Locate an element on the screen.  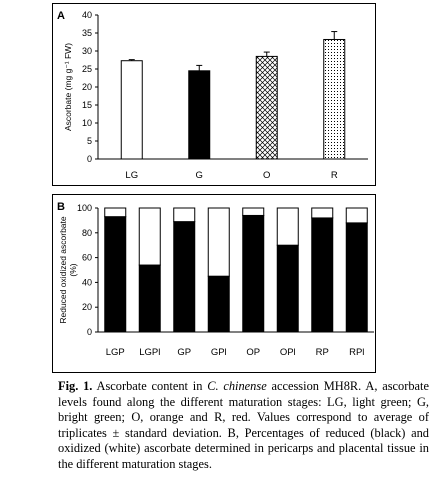
panel-b-y-tick-label: 100 is located at coordinates (84, 208).